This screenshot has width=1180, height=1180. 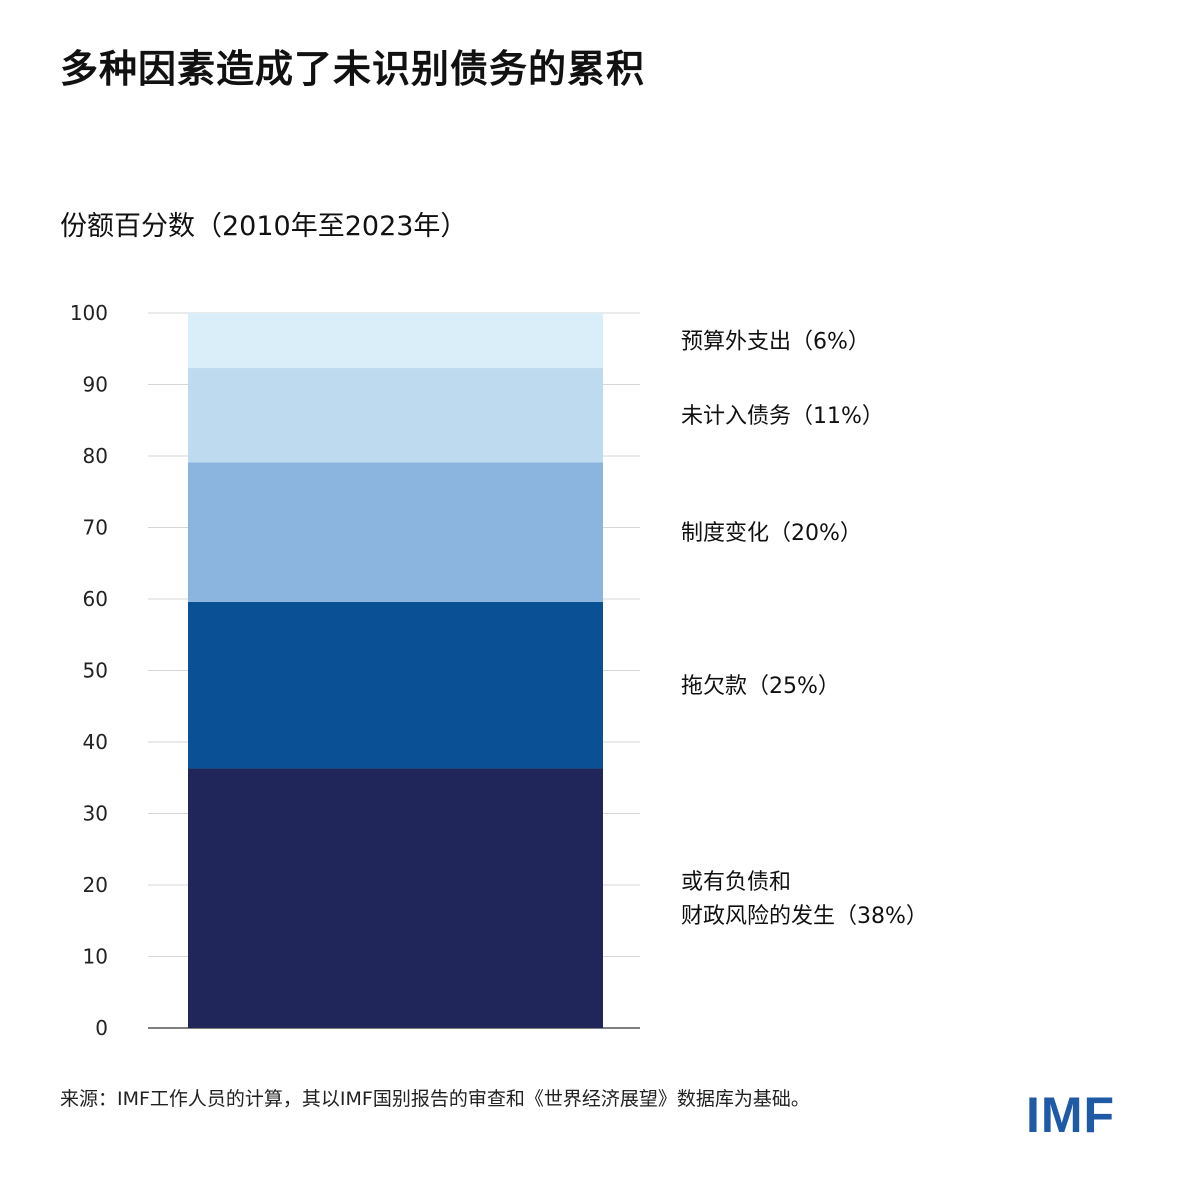 What do you see at coordinates (775, 342) in the screenshot?
I see `series-label: 预算外支出（6%）` at bounding box center [775, 342].